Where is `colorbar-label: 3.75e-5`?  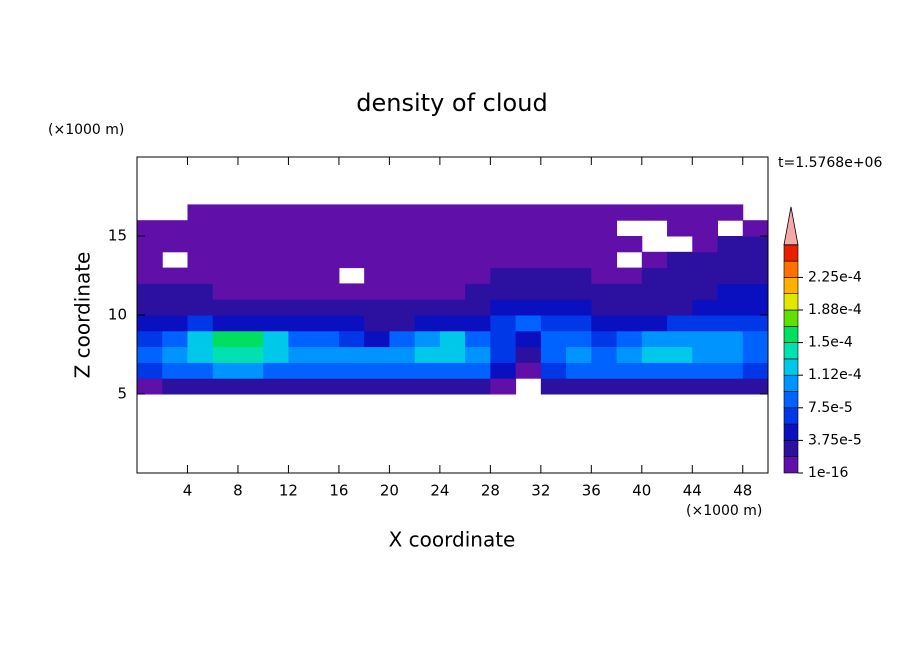 colorbar-label: 3.75e-5 is located at coordinates (835, 440).